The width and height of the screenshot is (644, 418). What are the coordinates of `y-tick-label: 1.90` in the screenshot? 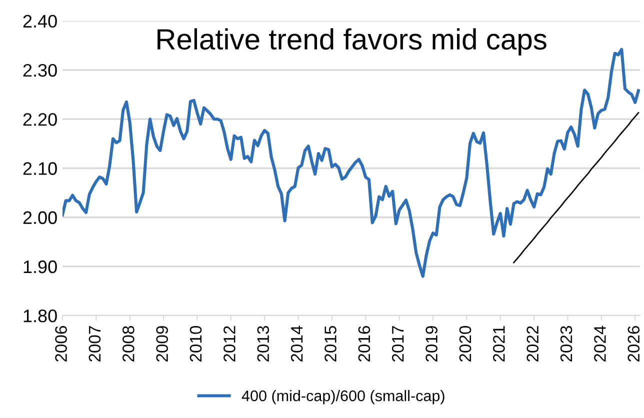 It's located at (40, 267).